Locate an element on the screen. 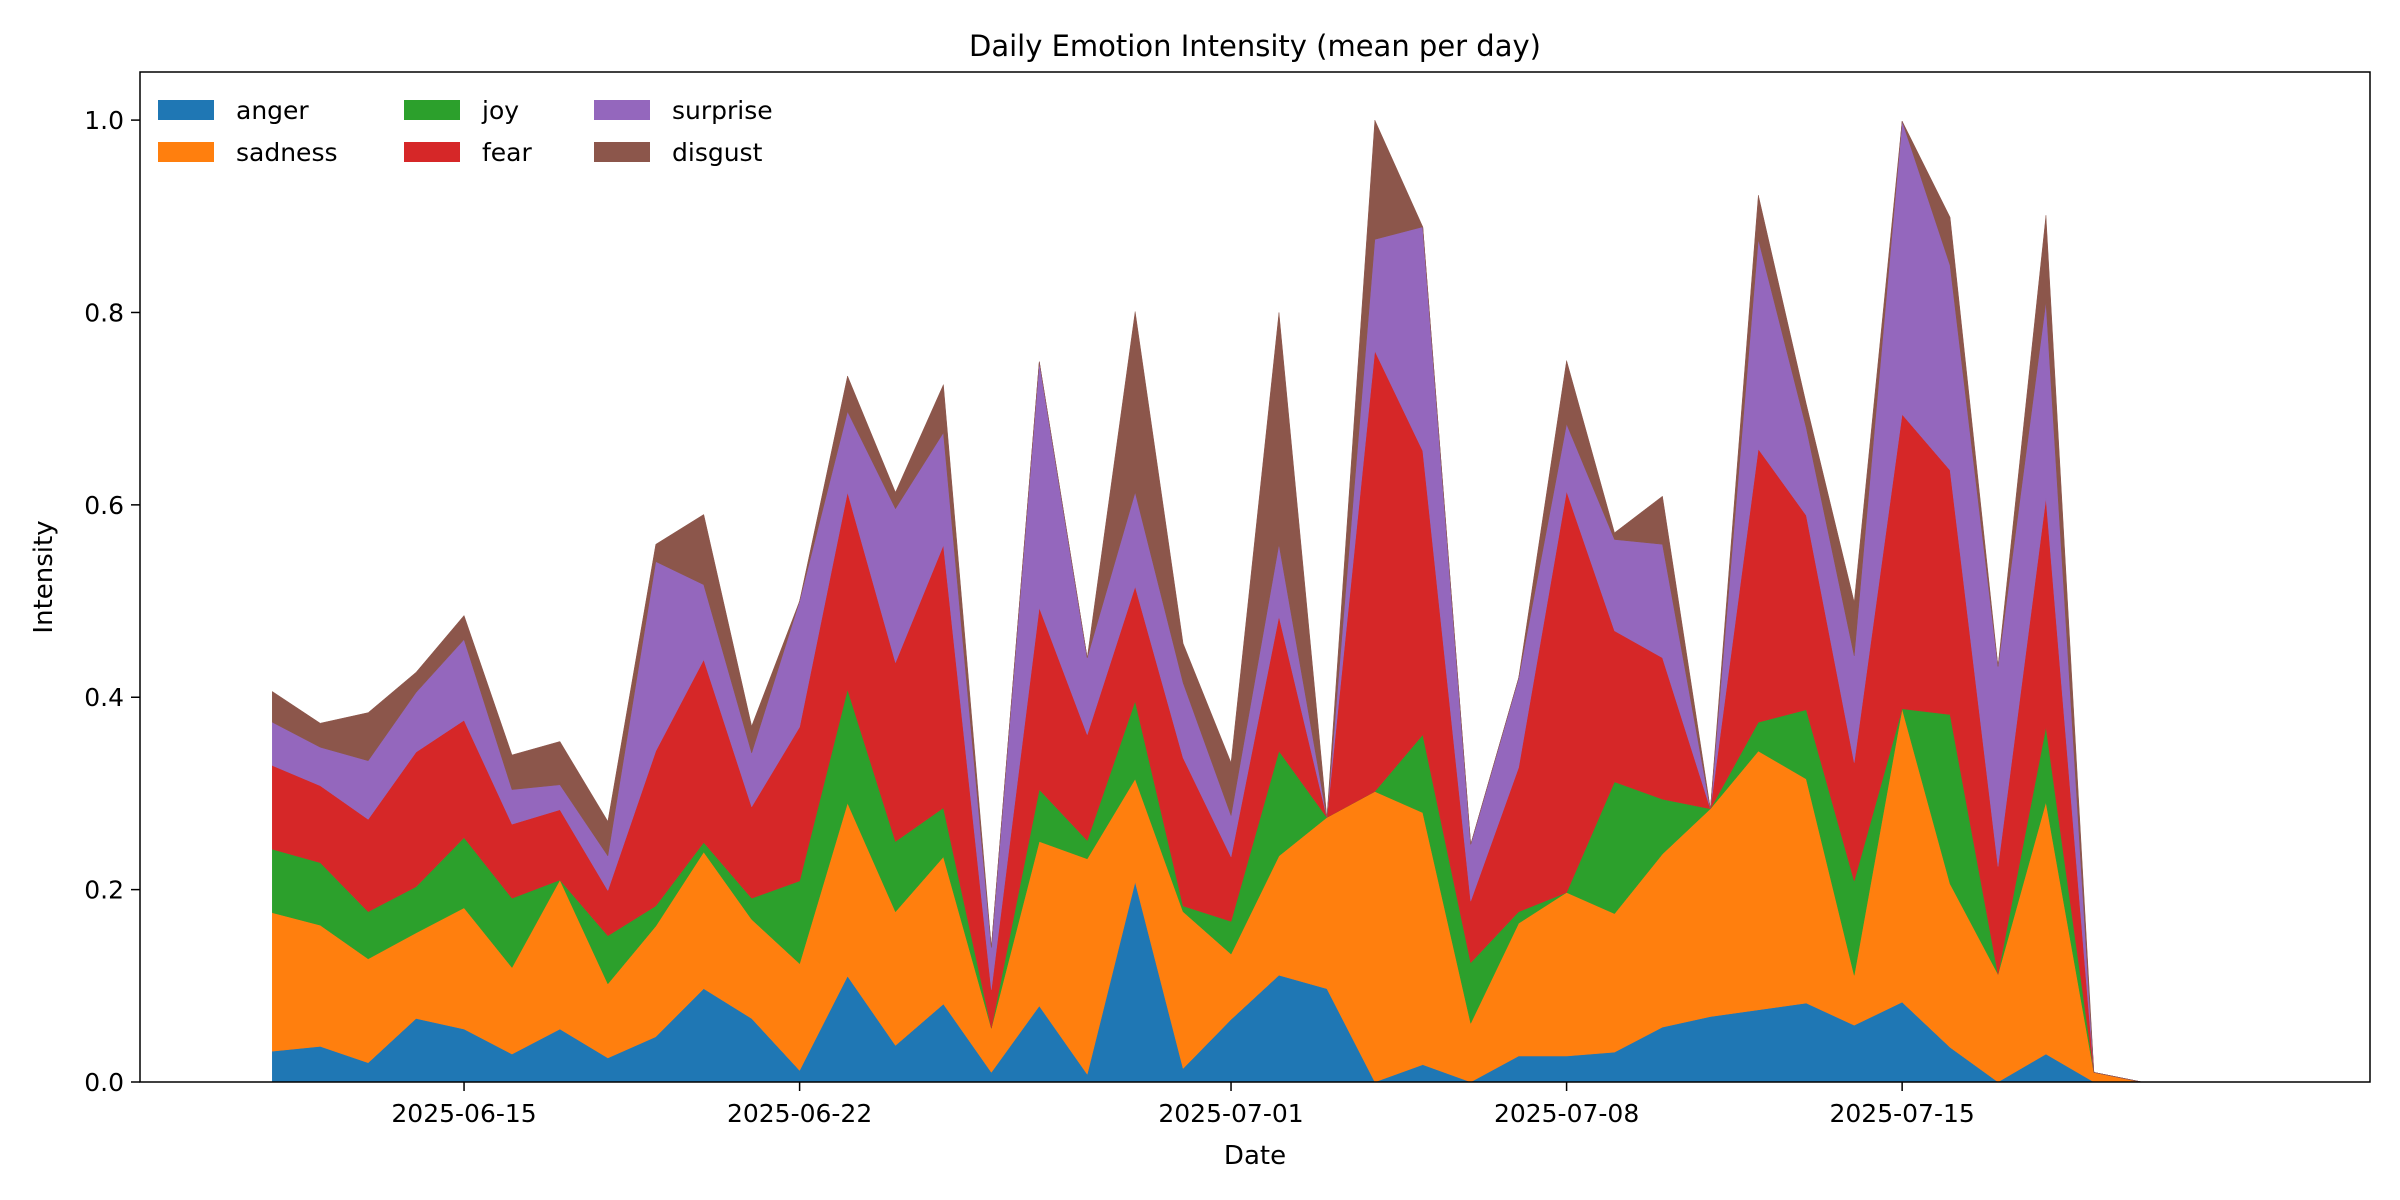  y-axis-label: Intensity is located at coordinates (44, 576).